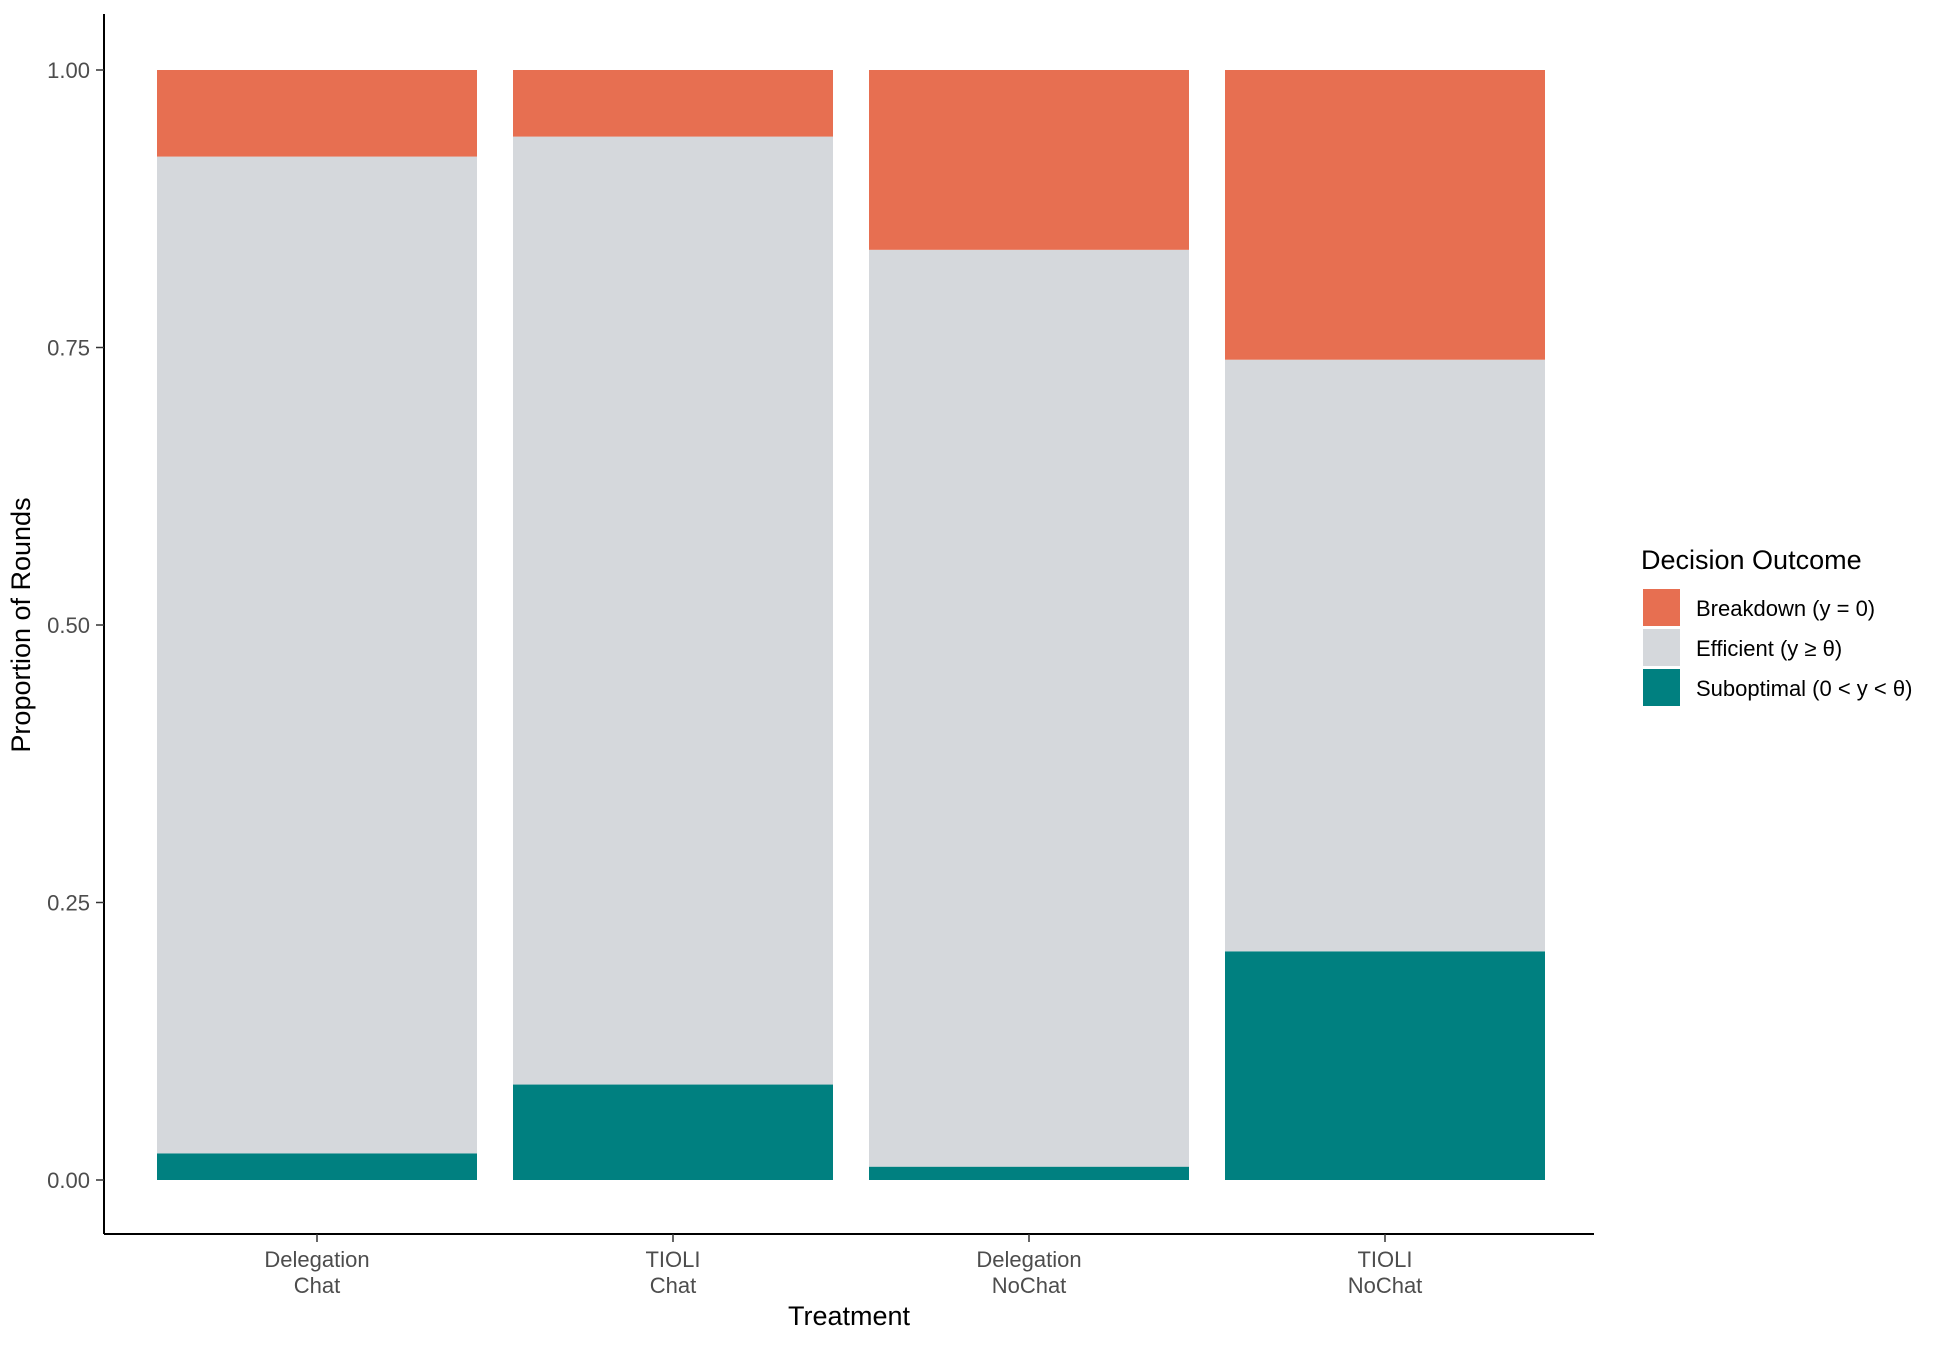  What do you see at coordinates (68, 348) in the screenshot?
I see `y-tick-label: 0.75` at bounding box center [68, 348].